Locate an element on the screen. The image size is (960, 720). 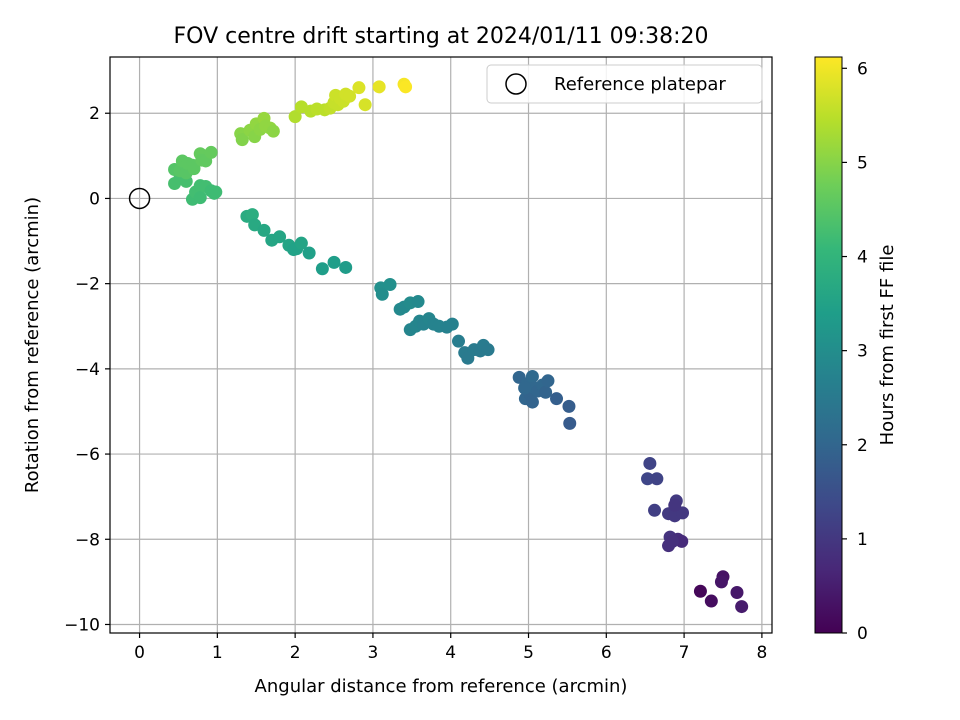
reference-point is located at coordinates (139, 198).